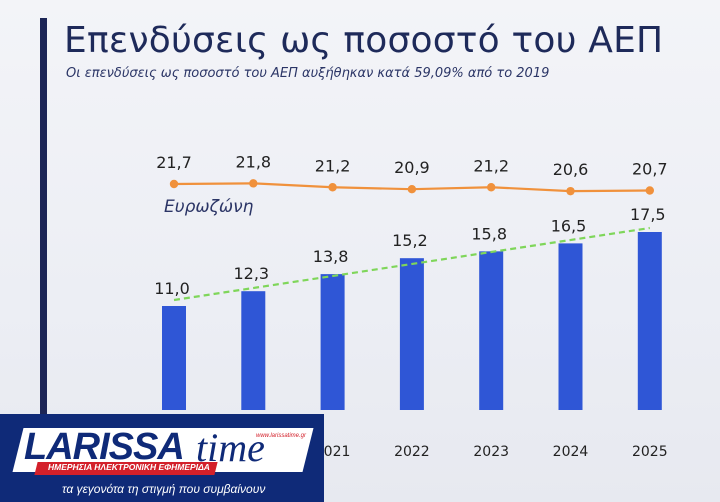 This screenshot has width=720, height=502. What do you see at coordinates (174, 358) in the screenshot?
I see `bar-2019` at bounding box center [174, 358].